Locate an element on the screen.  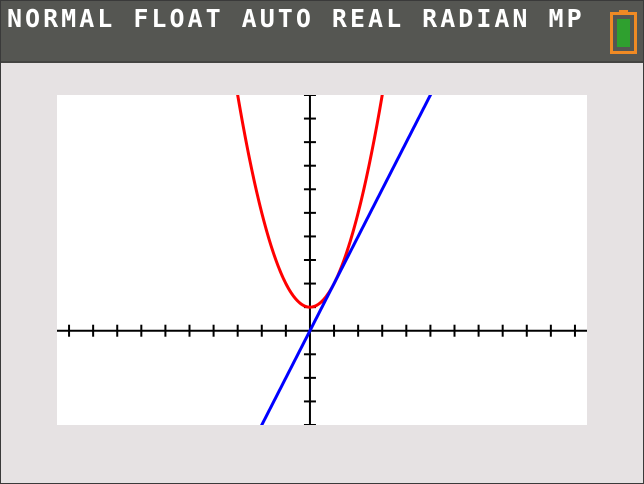
battery-full-icon is located at coordinates (623, 32).